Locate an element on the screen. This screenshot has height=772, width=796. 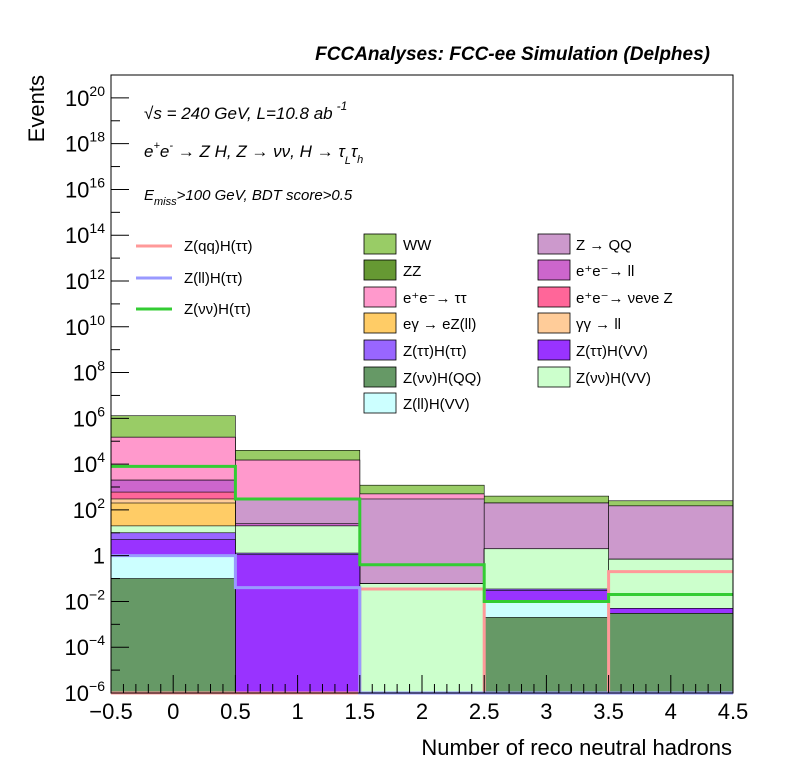
y-tick-label: 10¹⁸ is located at coordinates (85, 143).